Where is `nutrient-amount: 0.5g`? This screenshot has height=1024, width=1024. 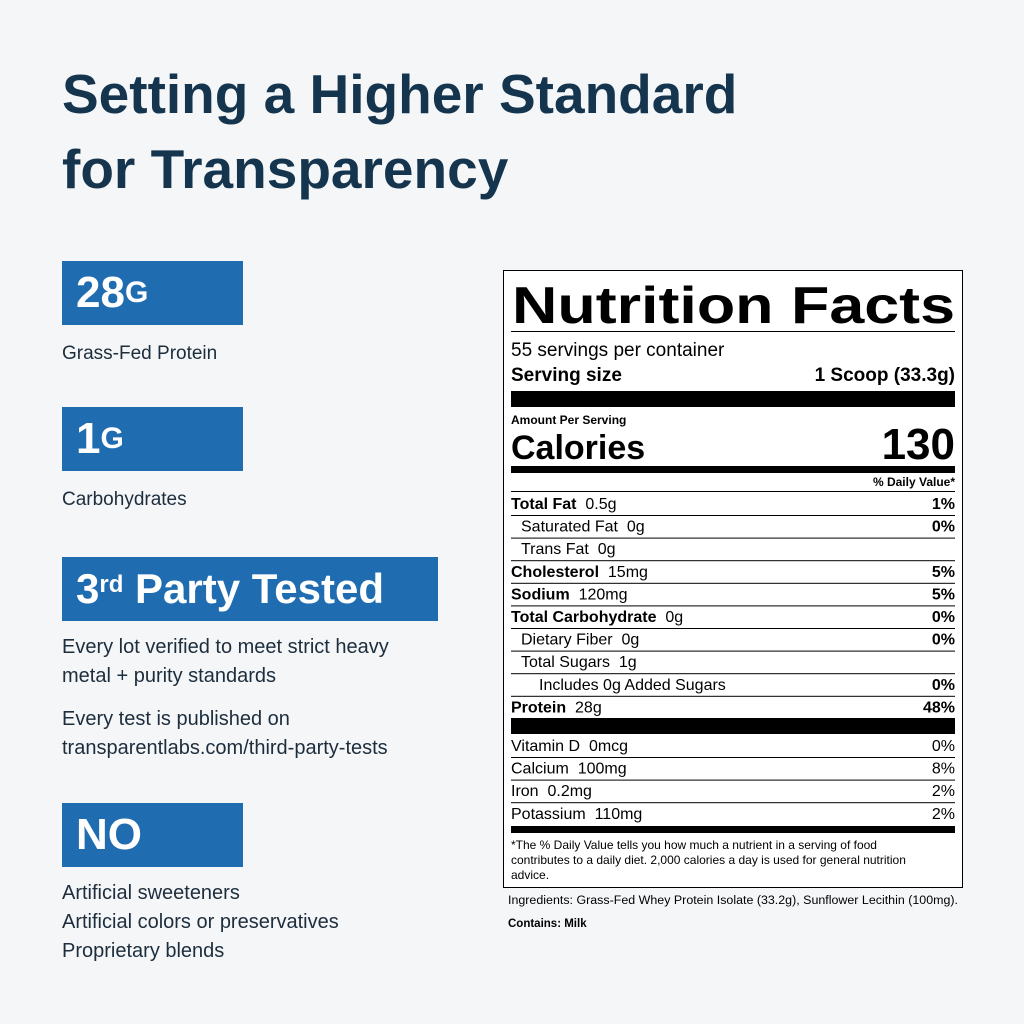
nutrient-amount: 0.5g is located at coordinates (600, 504).